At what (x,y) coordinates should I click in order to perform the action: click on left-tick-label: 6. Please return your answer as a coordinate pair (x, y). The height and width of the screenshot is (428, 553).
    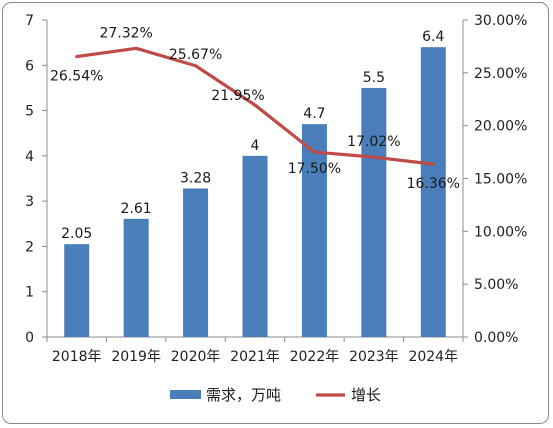
    Looking at the image, I should click on (29, 66).